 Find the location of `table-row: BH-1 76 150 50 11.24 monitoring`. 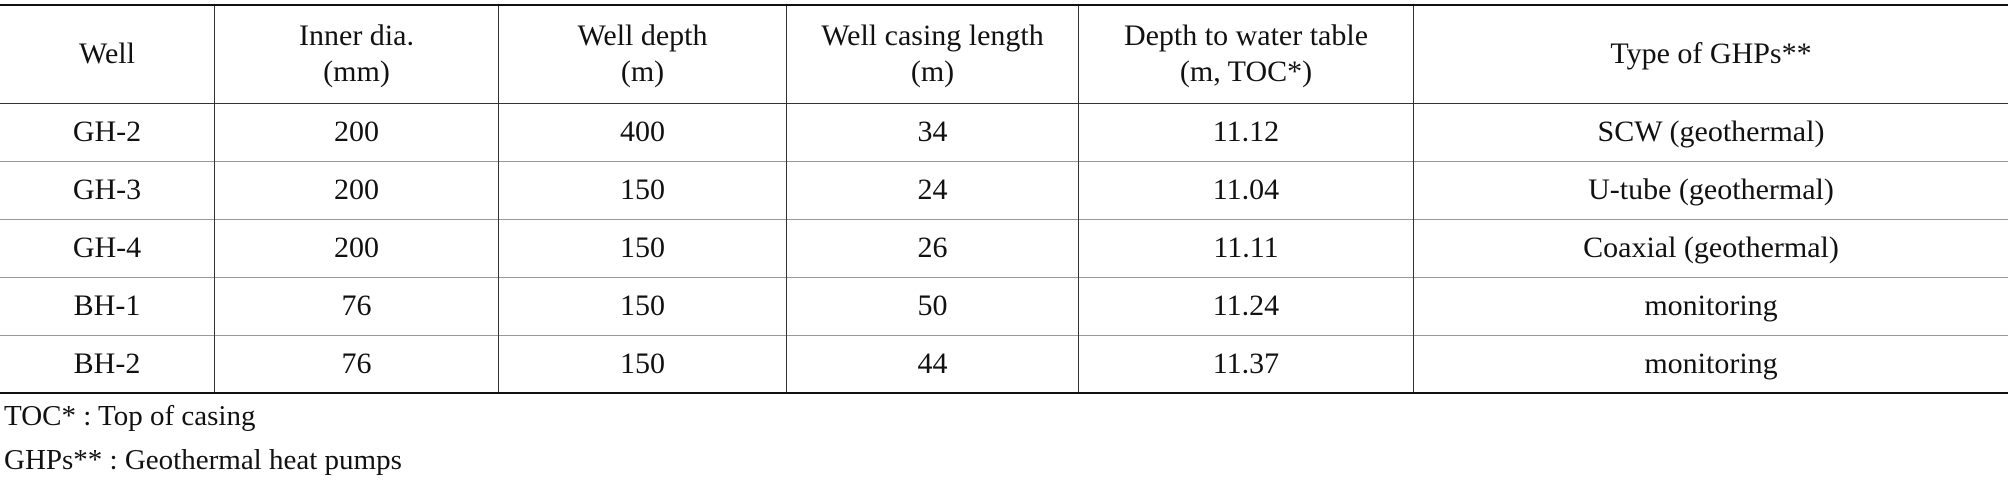

table-row: BH-1 76 150 50 11.24 monitoring is located at coordinates (1004, 306).